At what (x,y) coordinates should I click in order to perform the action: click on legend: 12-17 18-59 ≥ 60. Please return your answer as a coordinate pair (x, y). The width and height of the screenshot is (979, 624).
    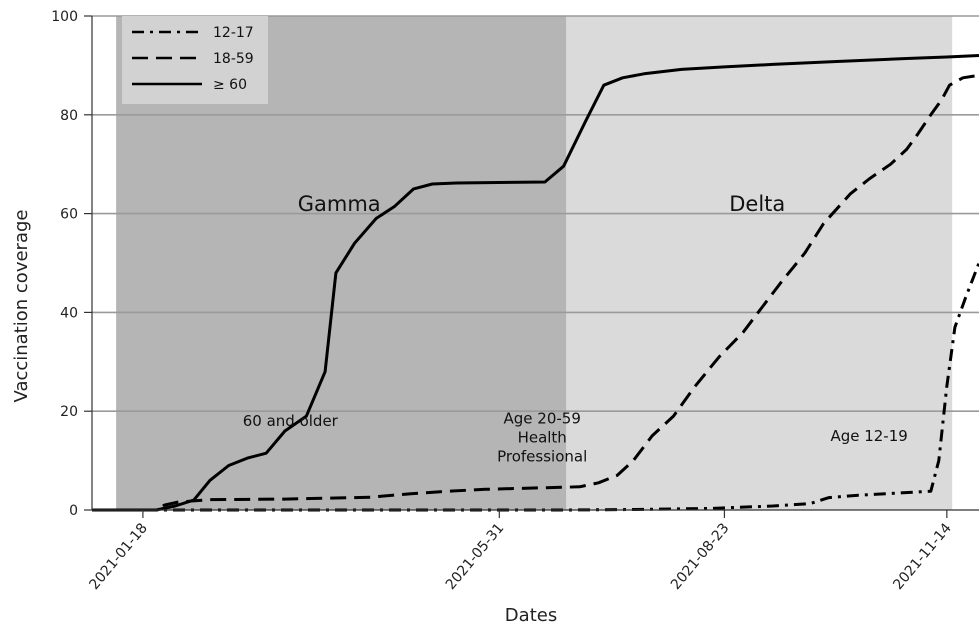
    Looking at the image, I should click on (195, 60).